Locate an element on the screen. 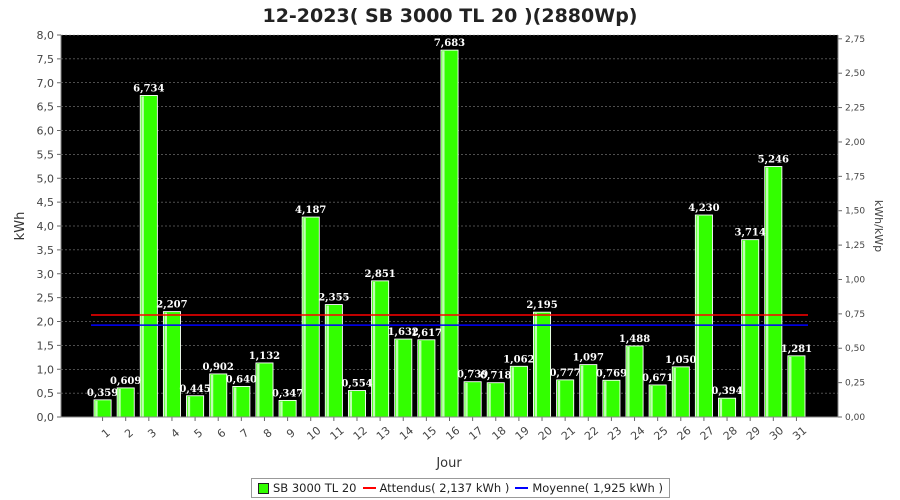 This screenshot has height=500, width=900. x-tick-label: 13 is located at coordinates (383, 433).